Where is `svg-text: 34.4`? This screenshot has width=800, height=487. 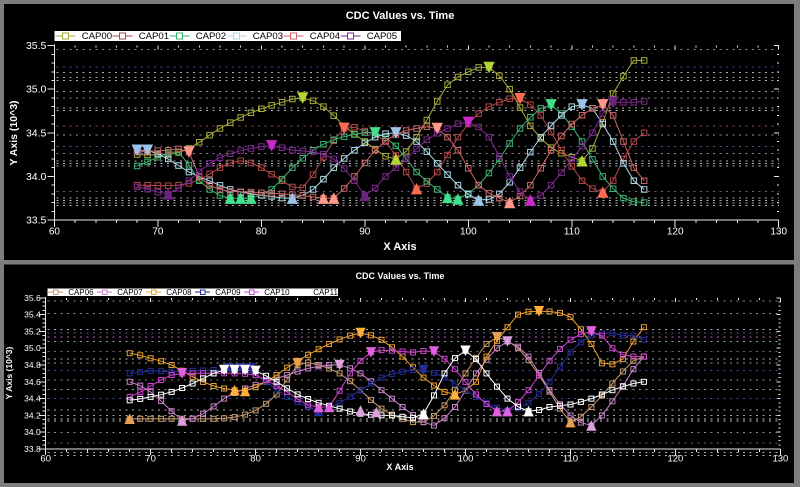 svg-text: 34.4 is located at coordinates (32, 399).